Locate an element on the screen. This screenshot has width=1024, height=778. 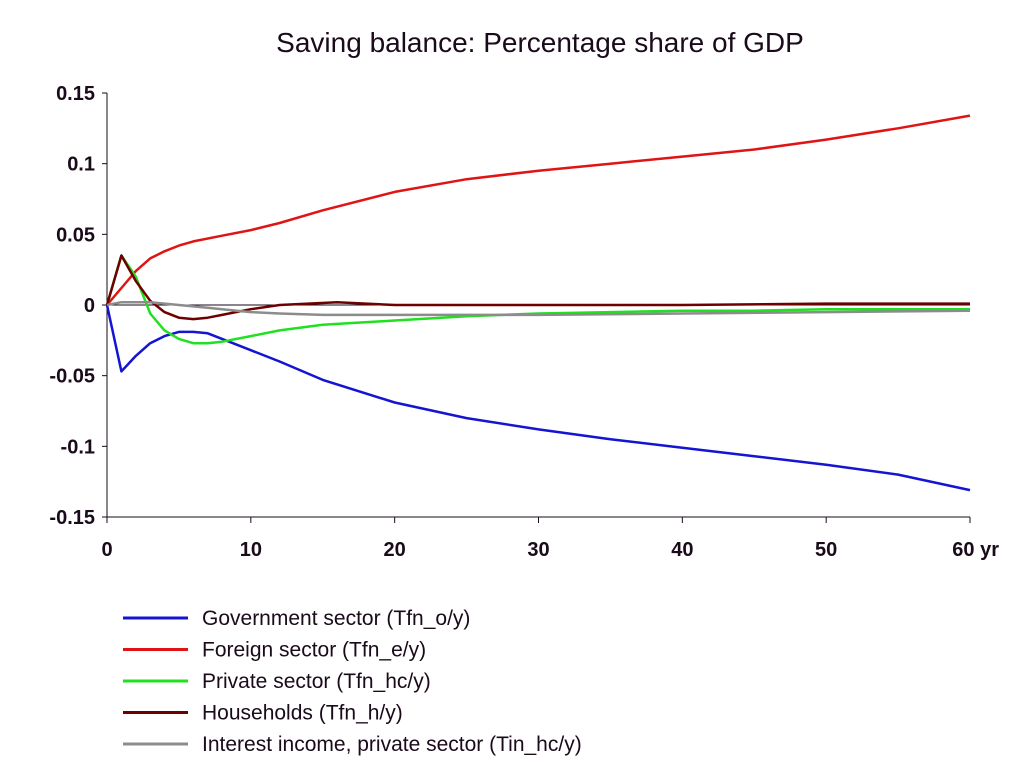
x-tick-label: 10 is located at coordinates (251, 550).